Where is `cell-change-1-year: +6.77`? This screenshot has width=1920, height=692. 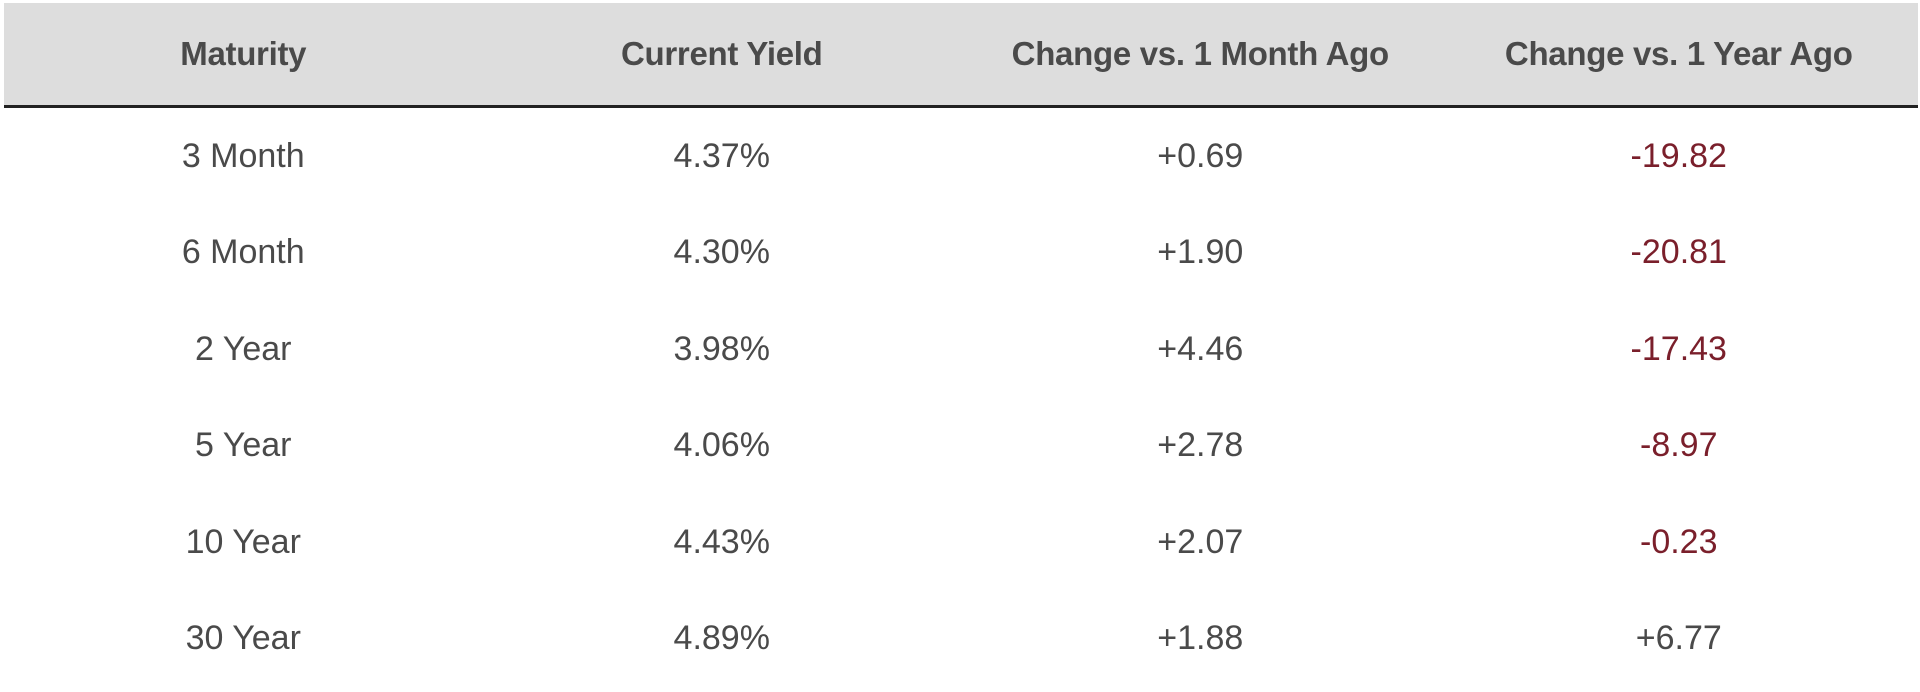
cell-change-1-year: +6.77 is located at coordinates (1678, 638).